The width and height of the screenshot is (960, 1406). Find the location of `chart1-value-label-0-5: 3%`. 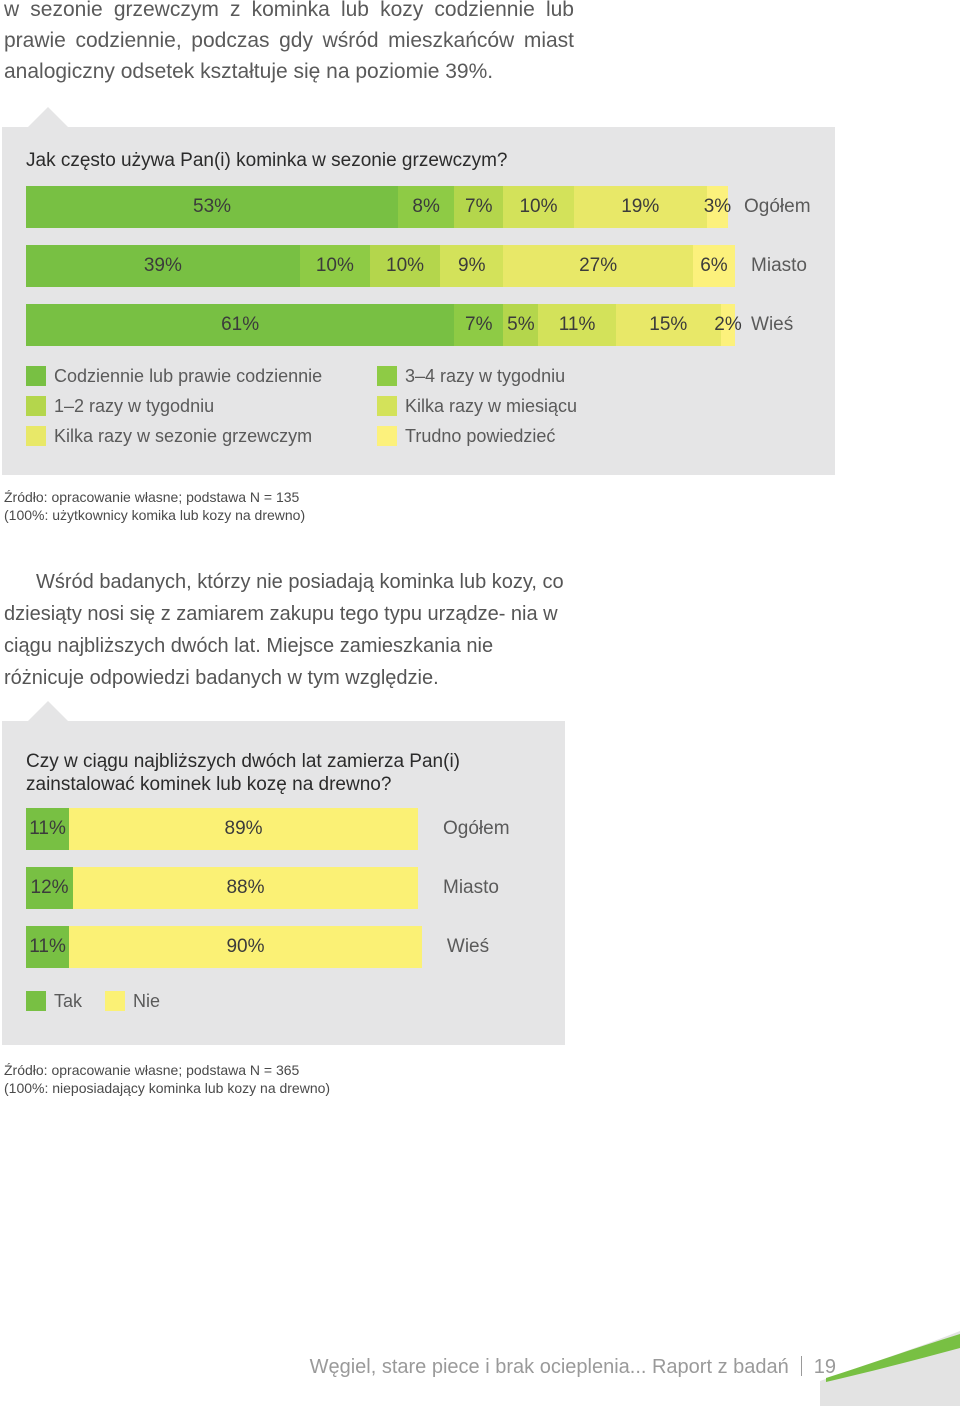

chart1-value-label-0-5: 3% is located at coordinates (717, 206).